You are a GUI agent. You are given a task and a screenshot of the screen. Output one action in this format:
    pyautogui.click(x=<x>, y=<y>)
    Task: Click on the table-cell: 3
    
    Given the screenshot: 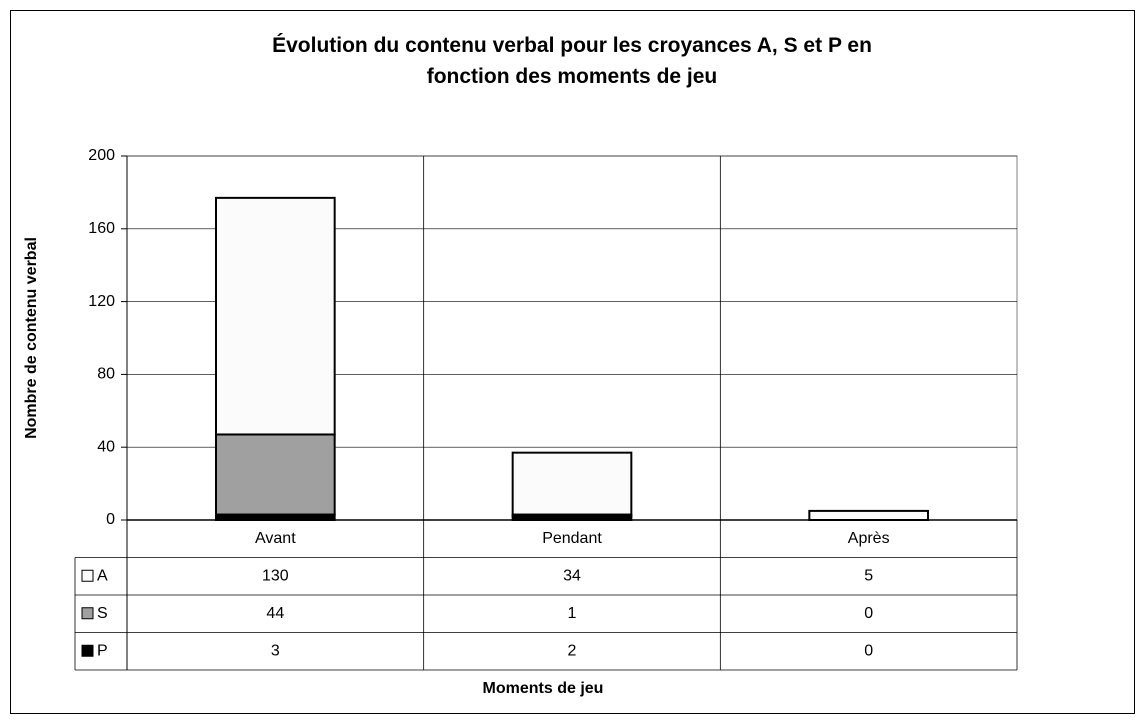 What is the action you would take?
    pyautogui.click(x=275, y=650)
    